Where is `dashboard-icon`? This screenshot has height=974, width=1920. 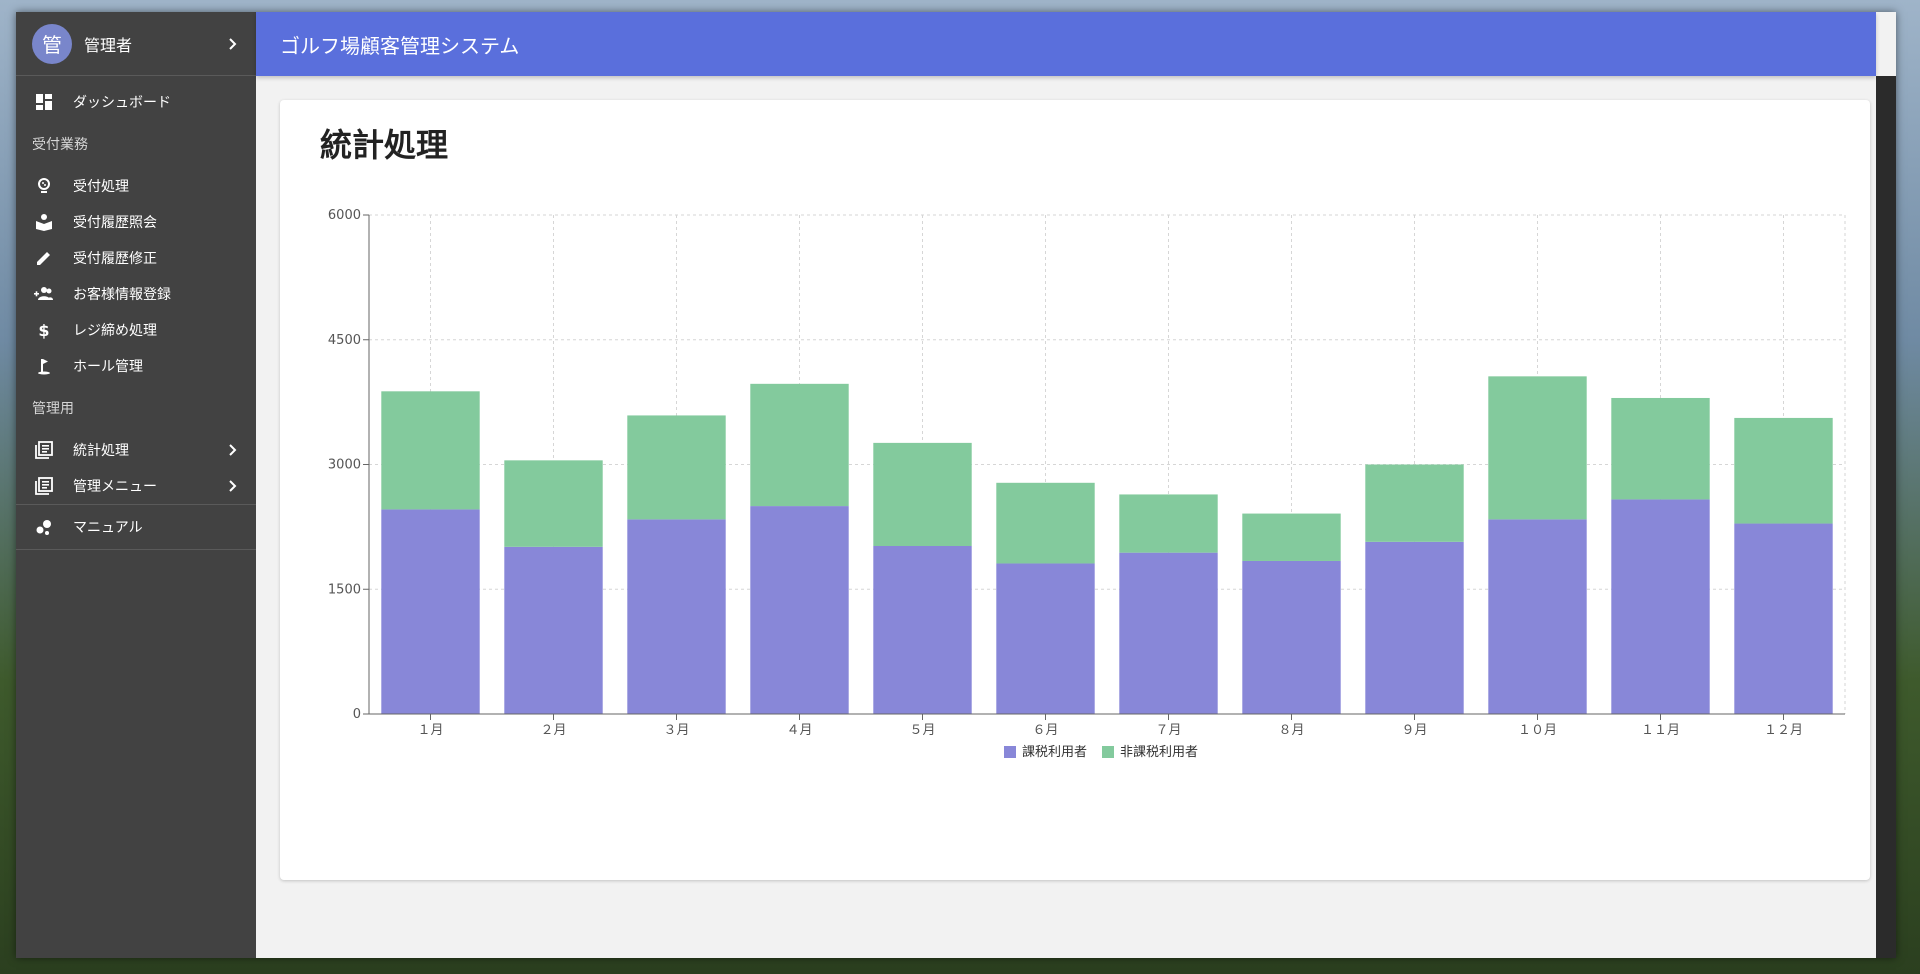 dashboard-icon is located at coordinates (44, 102).